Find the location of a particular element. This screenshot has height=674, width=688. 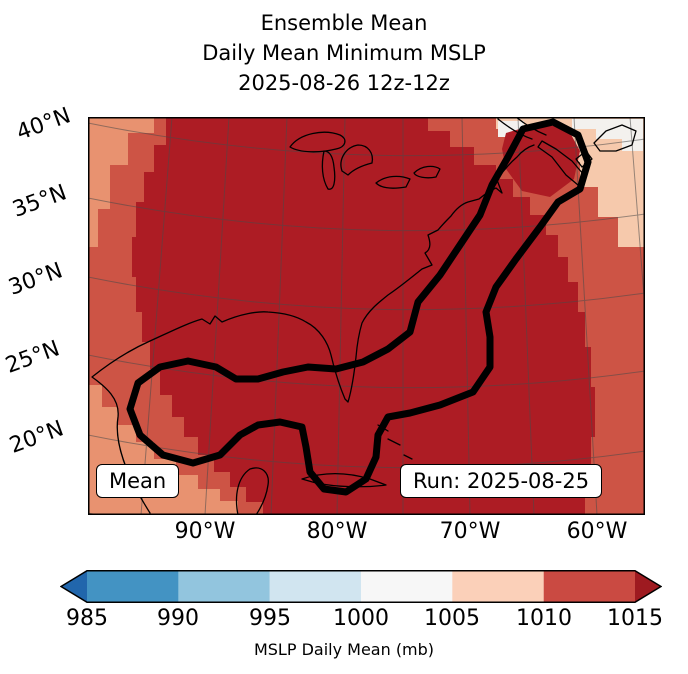

lake-ontario is located at coordinates (427, 172).